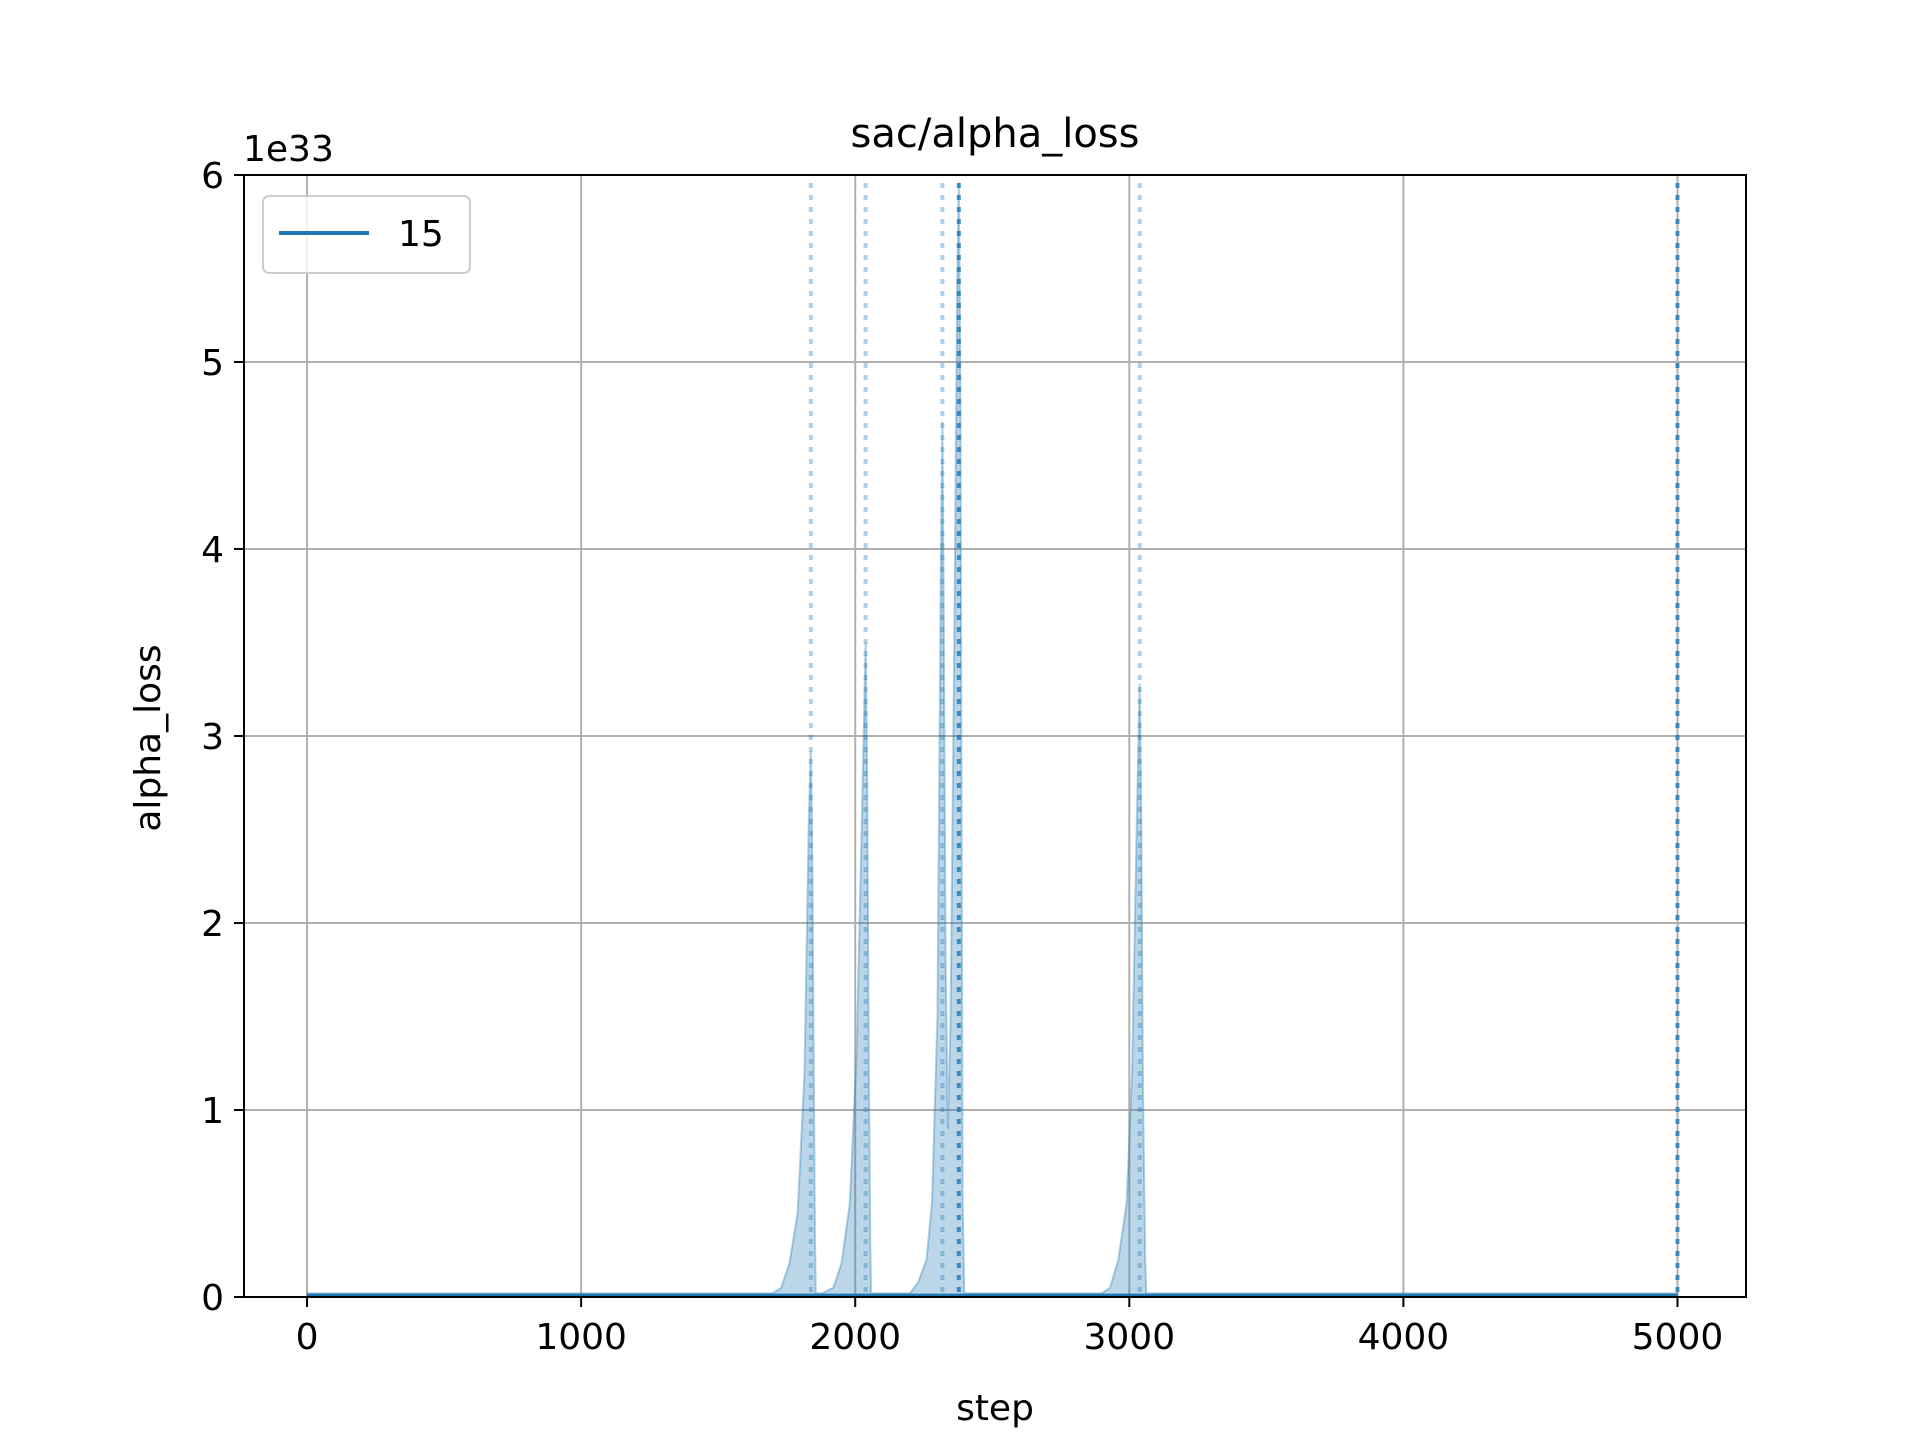  I want to click on x-tick-label: 2000, so click(855, 1337).